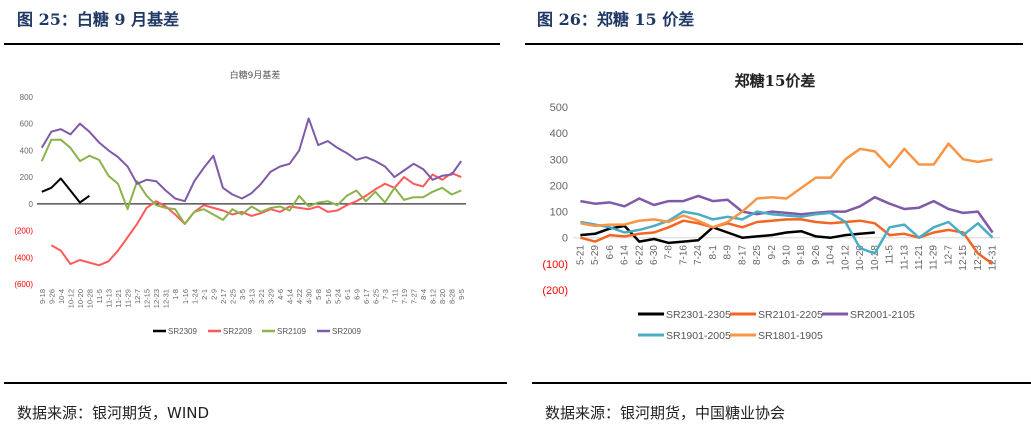  Describe the element at coordinates (385, 294) in the screenshot. I see `x-tick-label: 7-3` at that location.